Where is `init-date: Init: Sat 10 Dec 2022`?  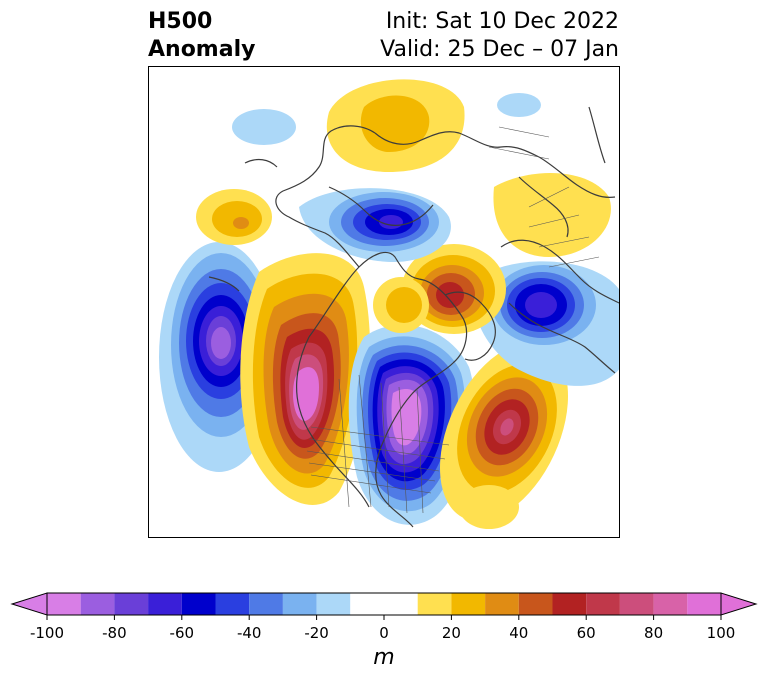 init-date: Init: Sat 10 Dec 2022 is located at coordinates (502, 21).